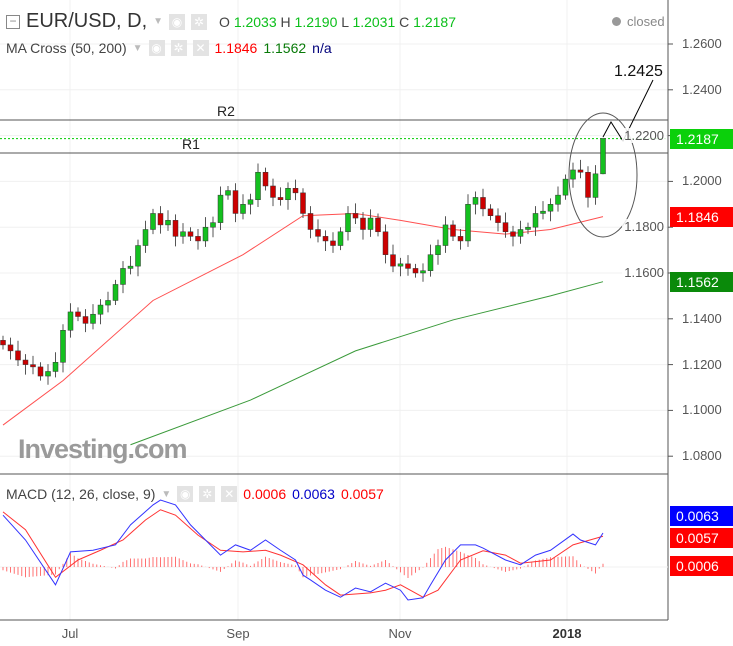 The height and width of the screenshot is (646, 733). I want to click on ma-label: MA Cross (50, 200), so click(66, 48).